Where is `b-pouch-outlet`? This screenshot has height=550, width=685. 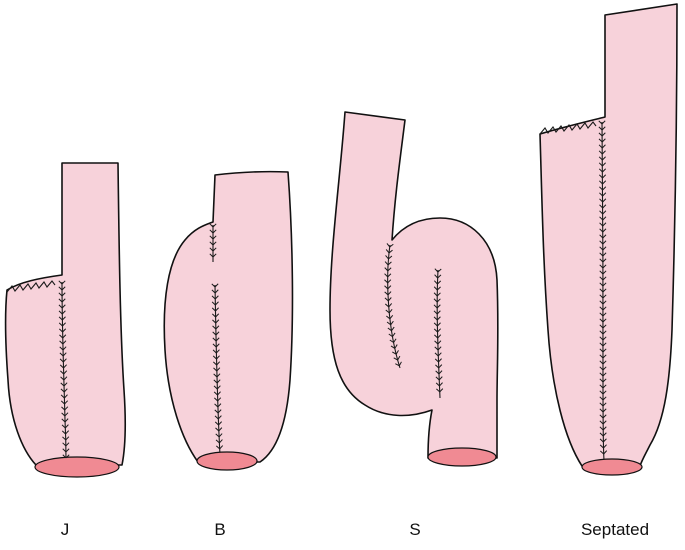 b-pouch-outlet is located at coordinates (227, 461).